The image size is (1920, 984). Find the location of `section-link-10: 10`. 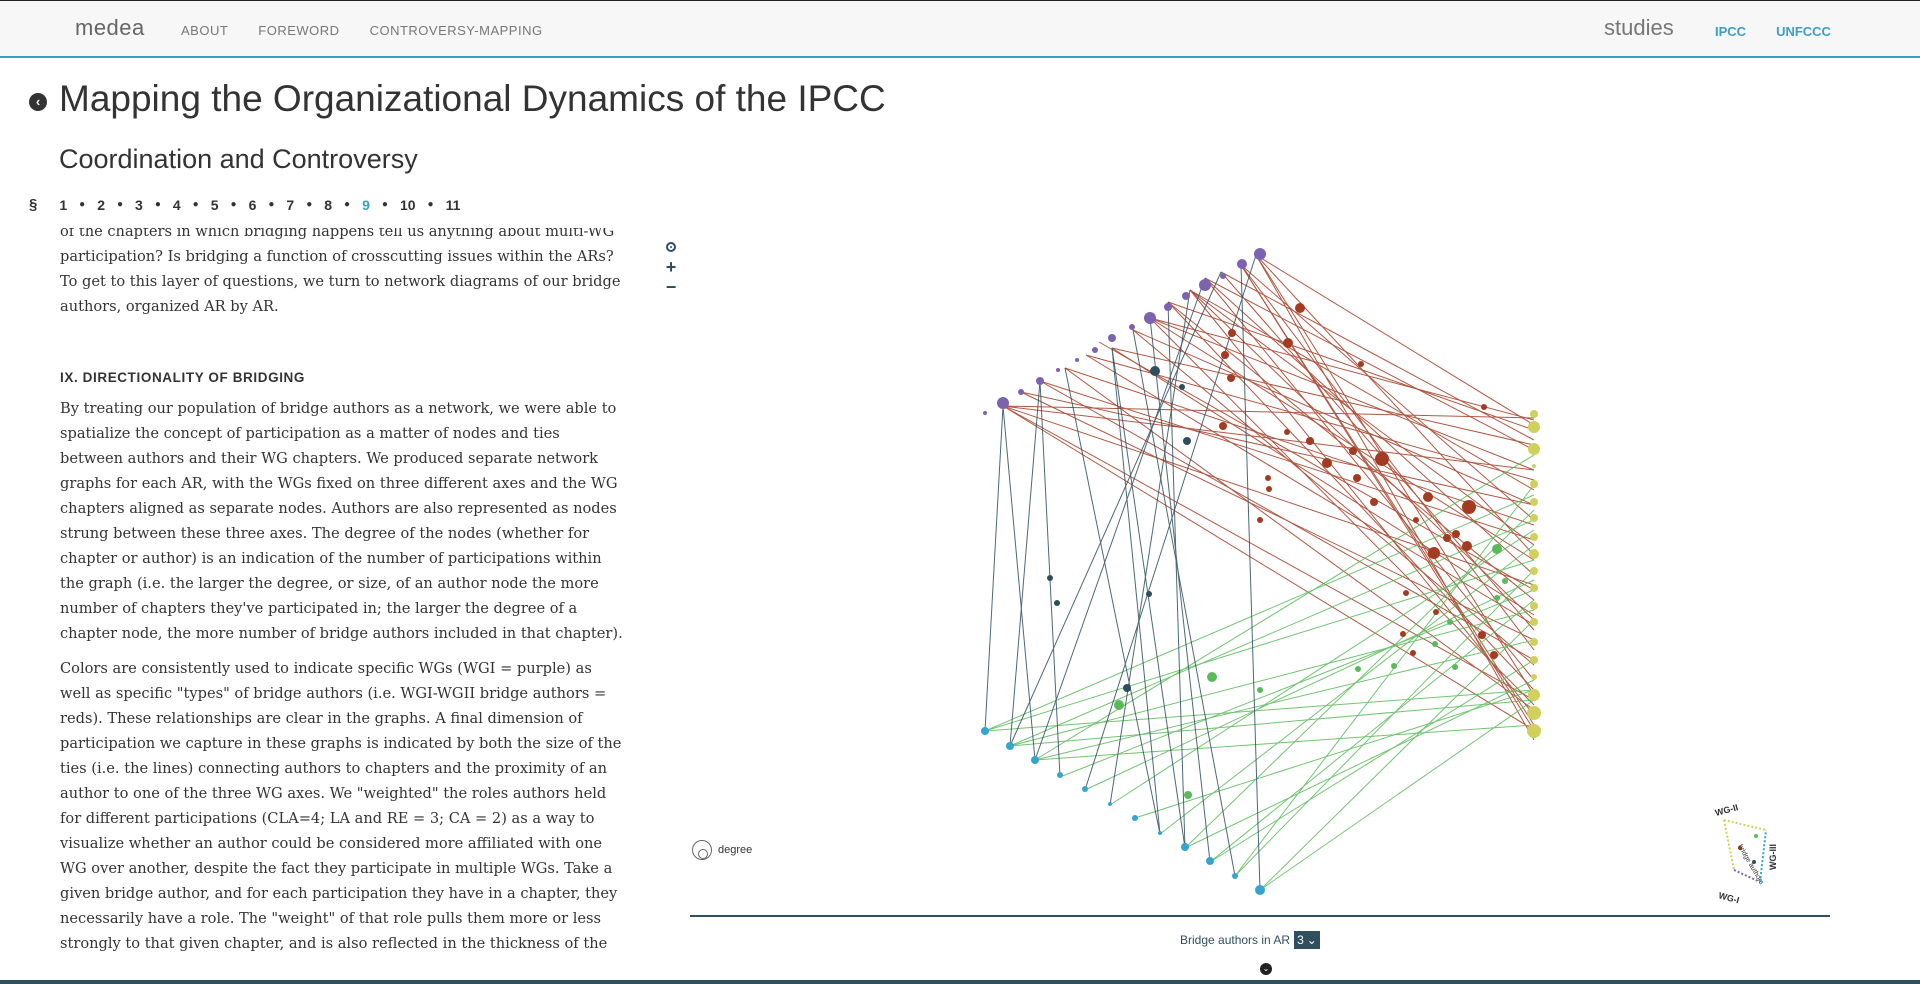

section-link-10: 10 is located at coordinates (407, 204).